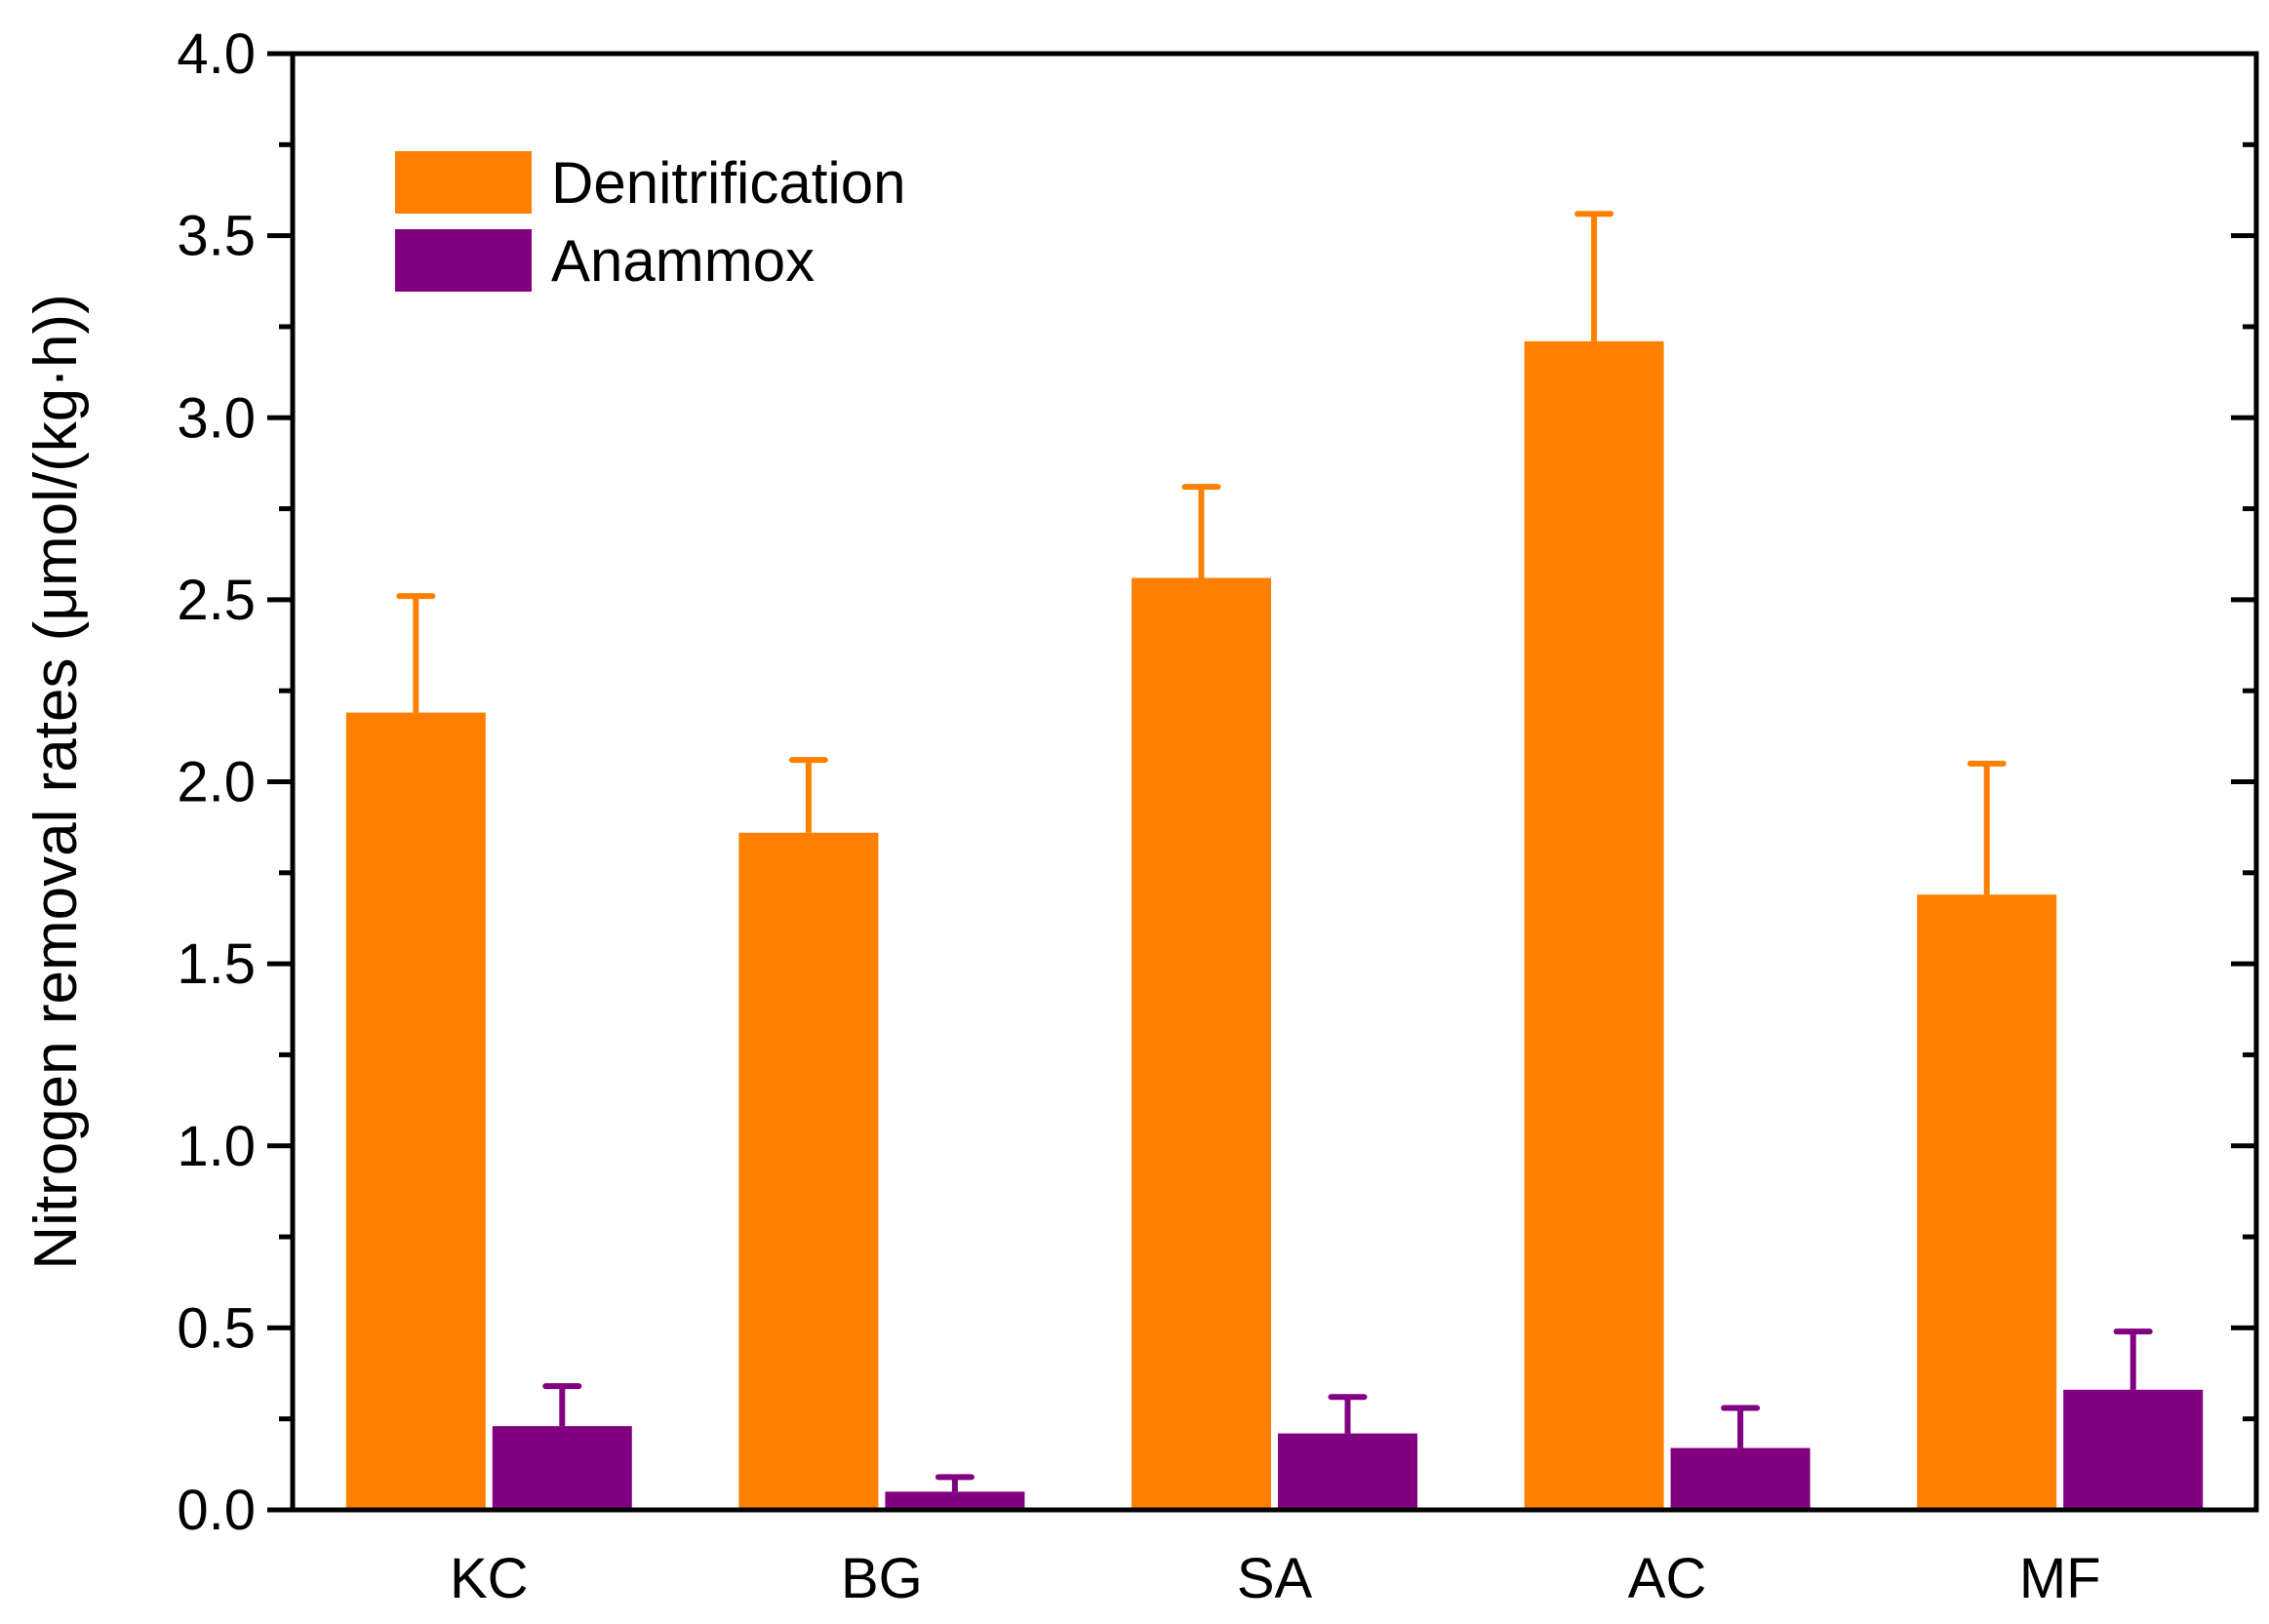 The width and height of the screenshot is (2269, 1624). Describe the element at coordinates (217, 54) in the screenshot. I see `y-tick-label: 4.0` at that location.